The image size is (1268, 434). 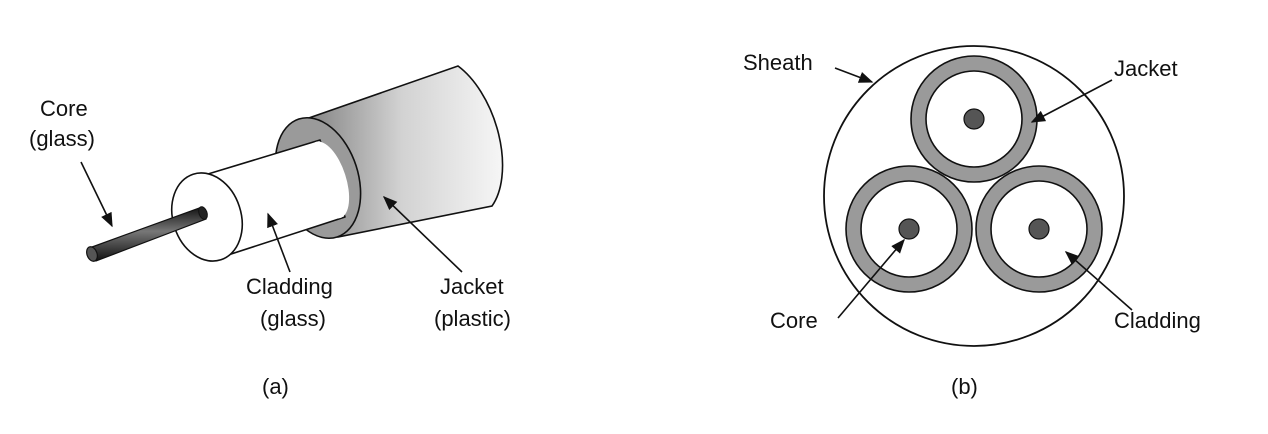 What do you see at coordinates (293, 318) in the screenshot?
I see `cladding-material-label-a: (glass)` at bounding box center [293, 318].